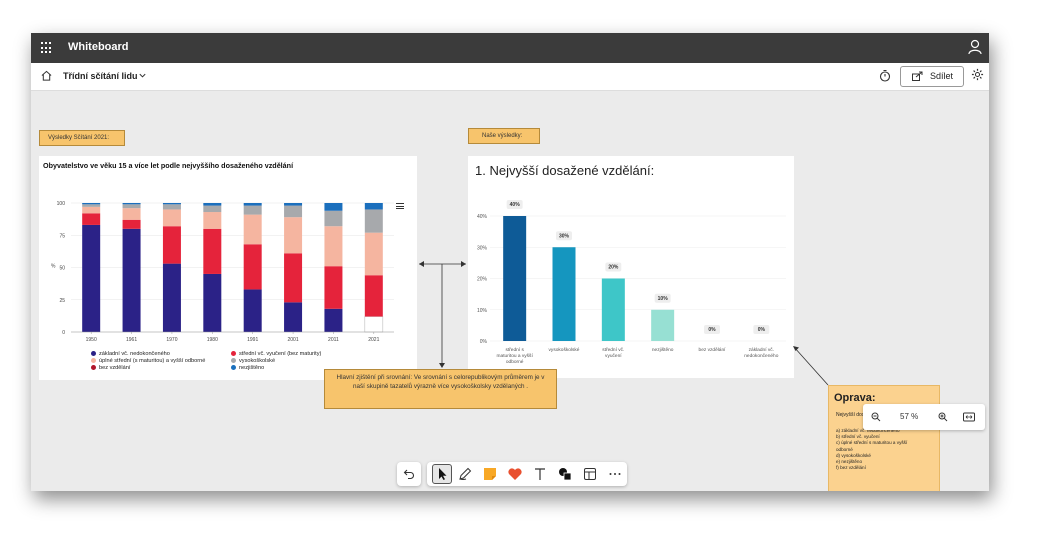 This screenshot has width=1054, height=556. What do you see at coordinates (134, 354) in the screenshot?
I see `legend-label: základní vč. nedokončeného` at bounding box center [134, 354].